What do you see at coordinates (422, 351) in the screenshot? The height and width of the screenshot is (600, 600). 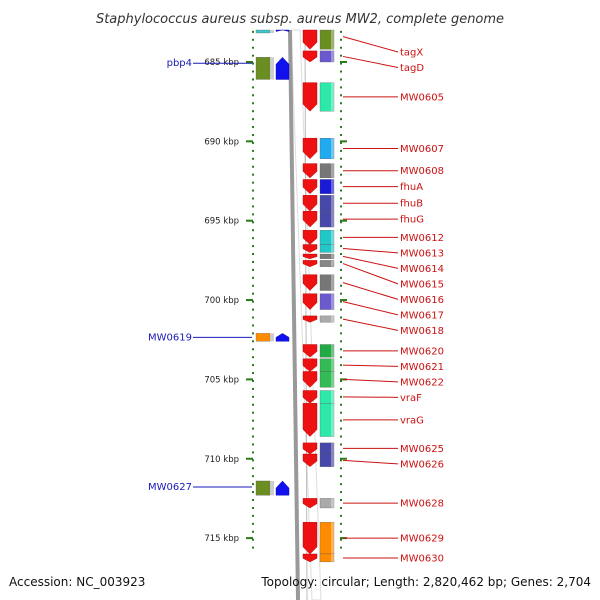 I see `gene-label-mw0620: MW0620` at bounding box center [422, 351].